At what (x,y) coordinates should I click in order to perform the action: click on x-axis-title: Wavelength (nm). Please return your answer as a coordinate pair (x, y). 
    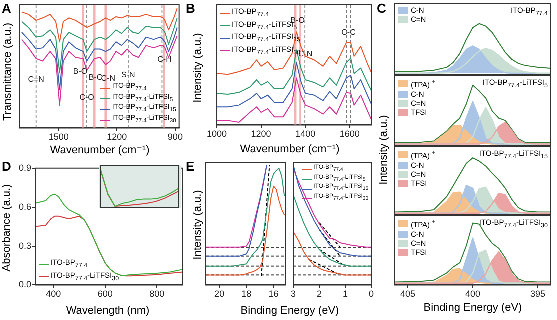
    Looking at the image, I should click on (108, 311).